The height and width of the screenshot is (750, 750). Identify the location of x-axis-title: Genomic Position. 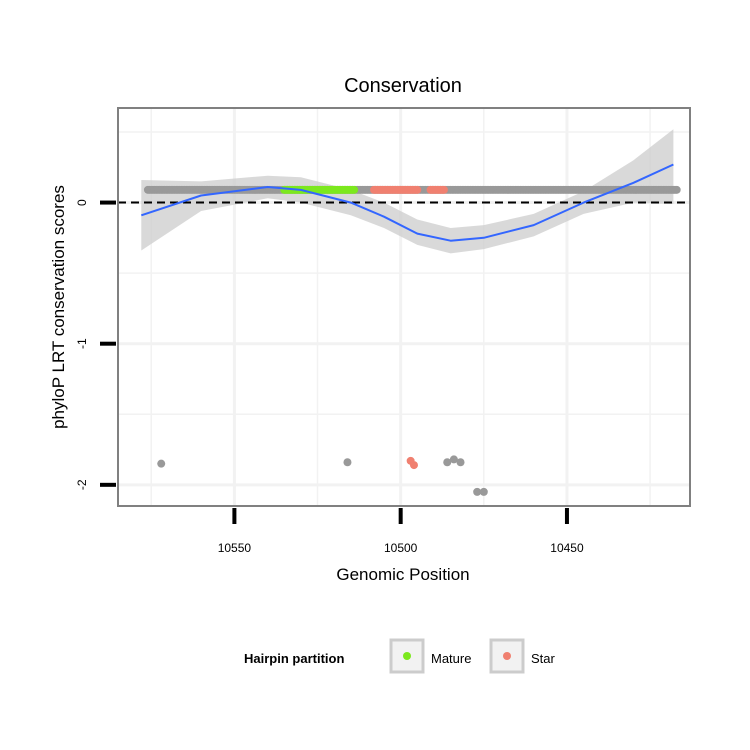
(402, 574).